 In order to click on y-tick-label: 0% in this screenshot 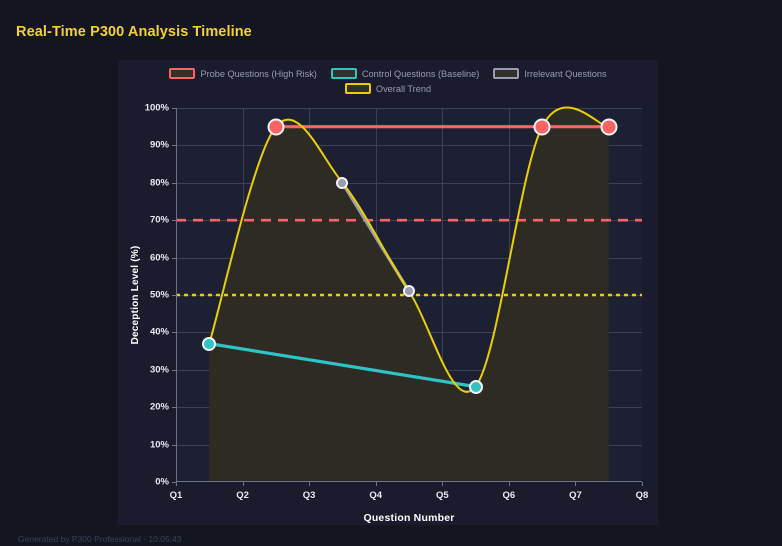, I will do `click(162, 482)`.